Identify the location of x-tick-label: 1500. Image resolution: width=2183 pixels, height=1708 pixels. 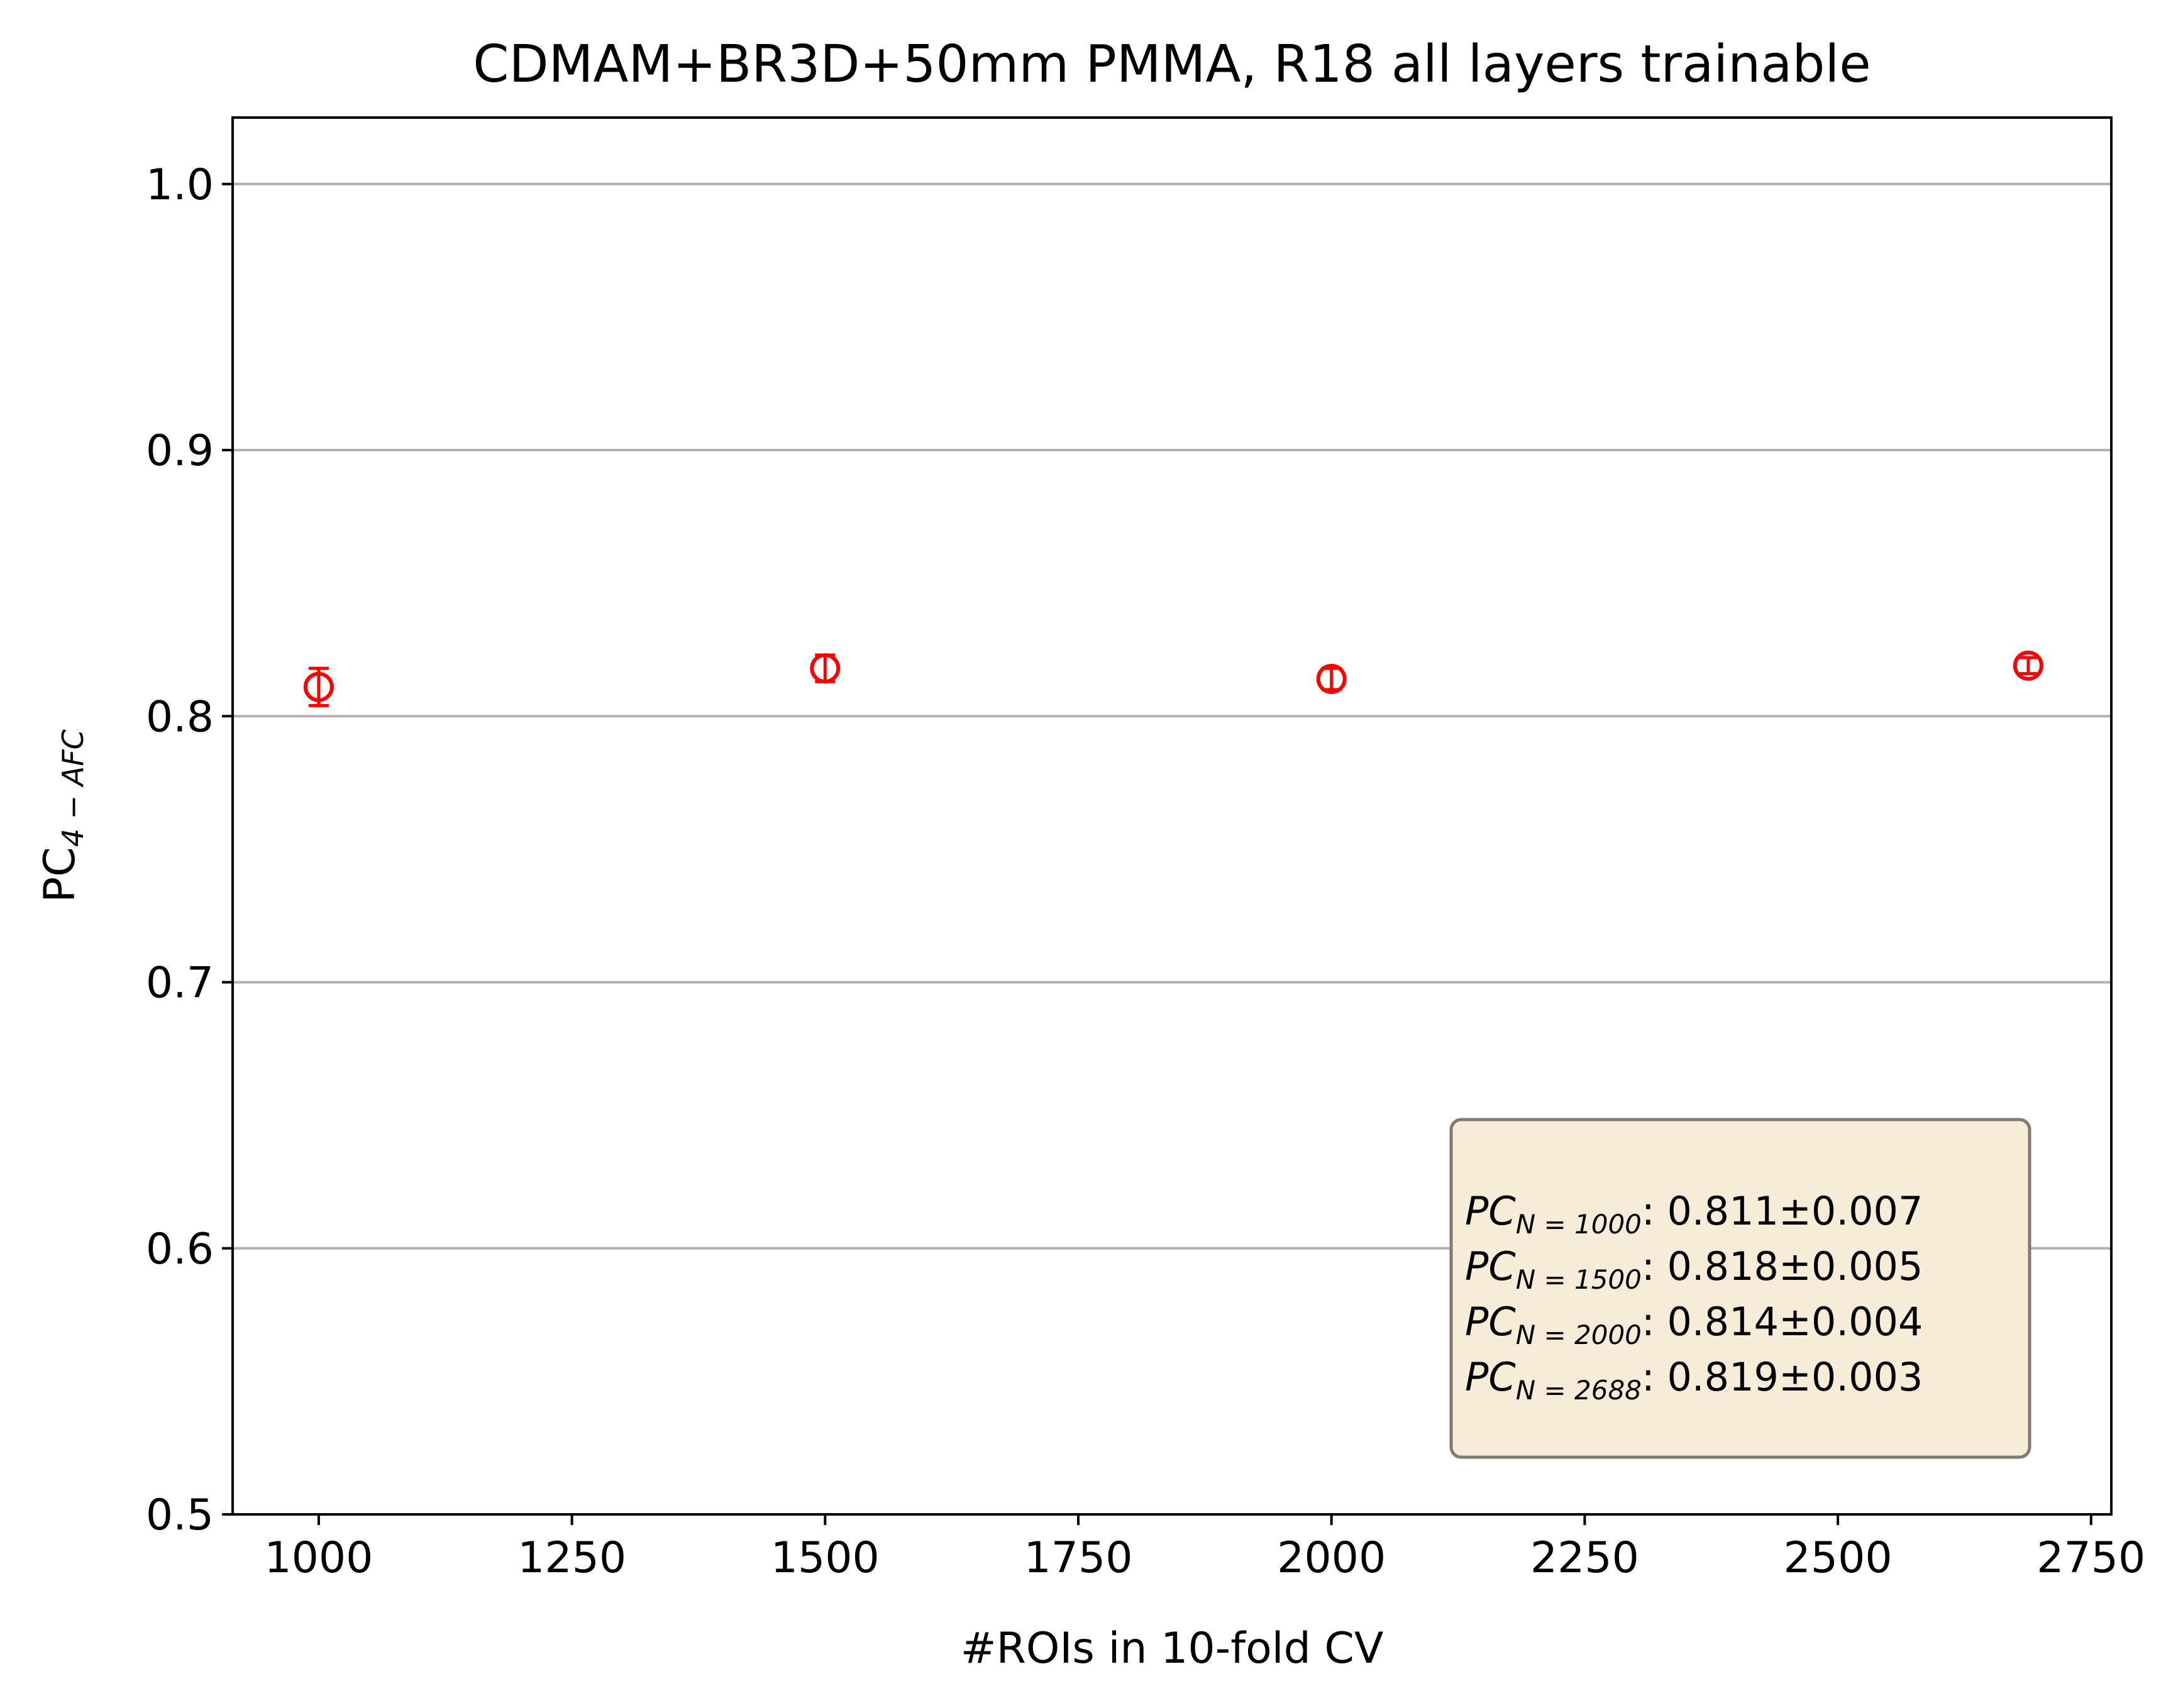
(826, 1558).